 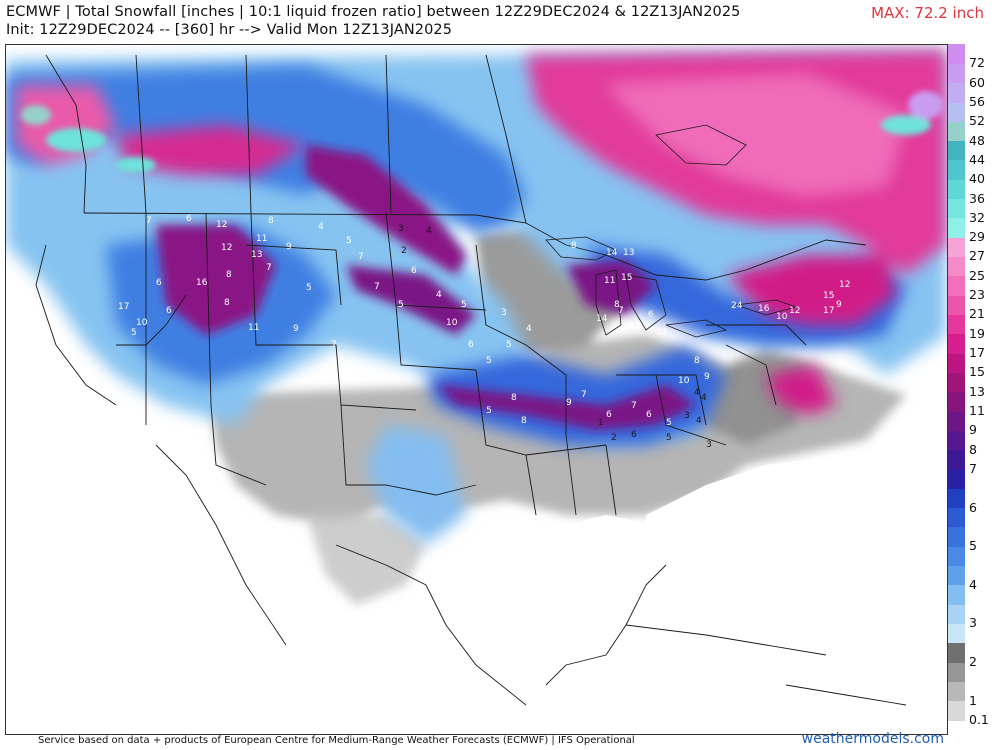 What do you see at coordinates (977, 121) in the screenshot?
I see `colorbar-tick-label: 52` at bounding box center [977, 121].